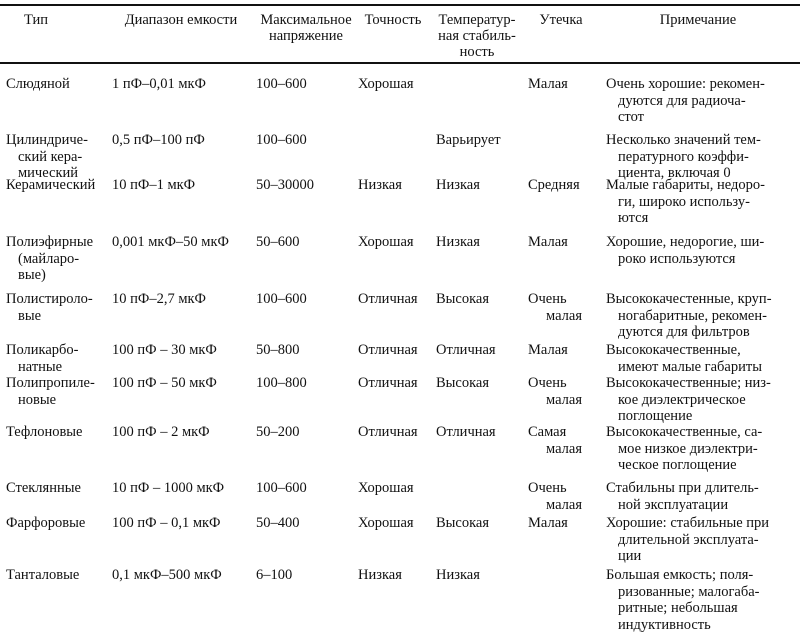  I want to click on cell-type: Стеклянные, so click(58, 488).